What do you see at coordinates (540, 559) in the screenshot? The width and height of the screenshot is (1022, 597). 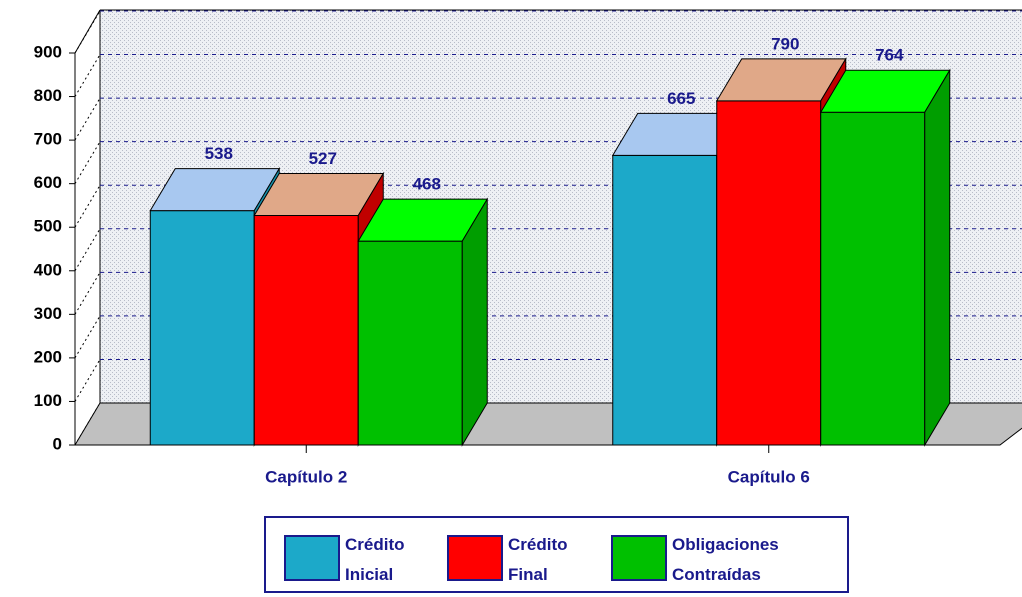 I see `legend-label: Crédito Final` at bounding box center [540, 559].